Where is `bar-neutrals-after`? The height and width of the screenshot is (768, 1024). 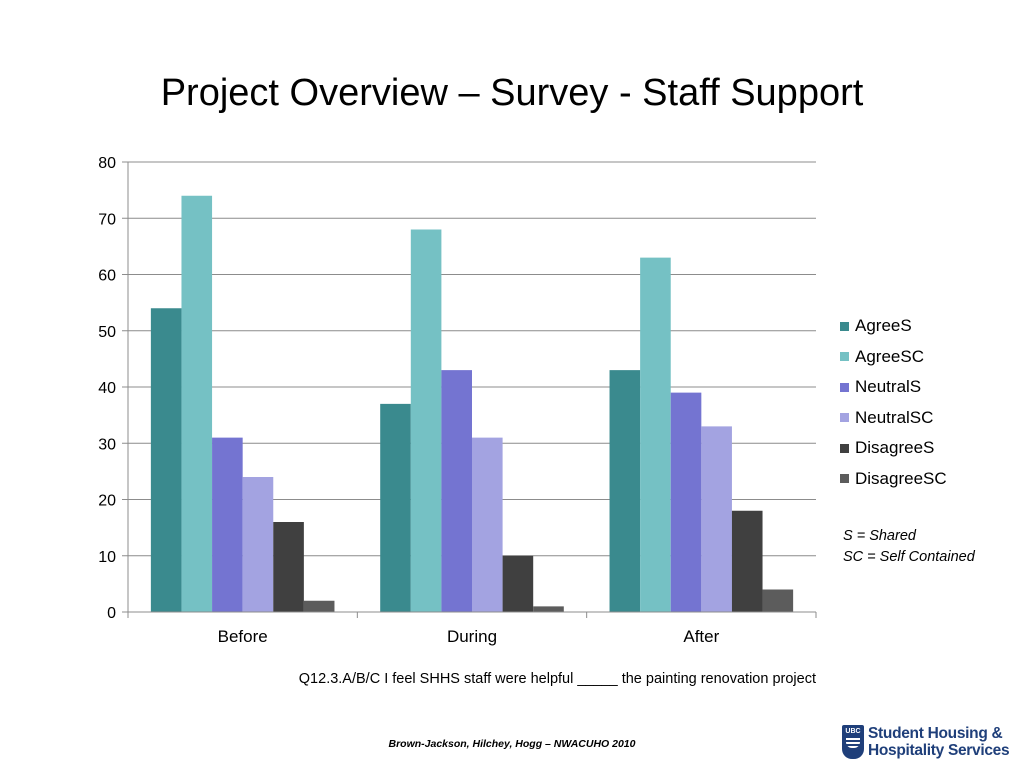
bar-neutrals-after is located at coordinates (686, 502).